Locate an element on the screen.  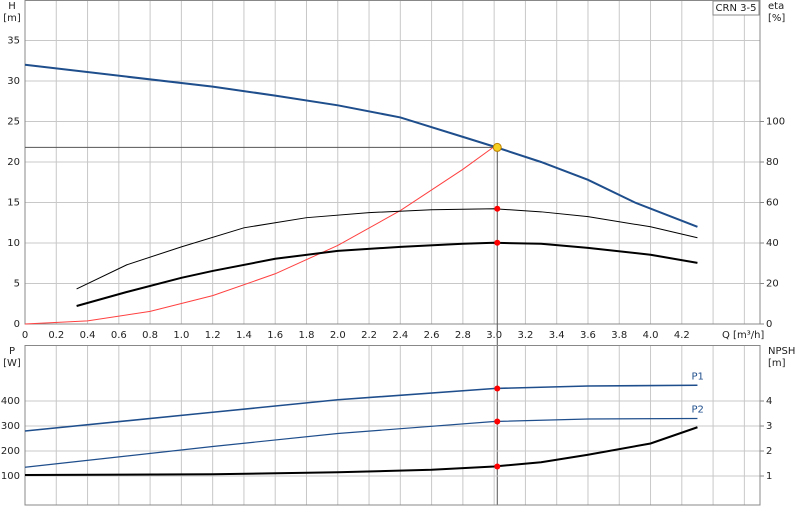
y2-tick-label: 60 is located at coordinates (772, 203).